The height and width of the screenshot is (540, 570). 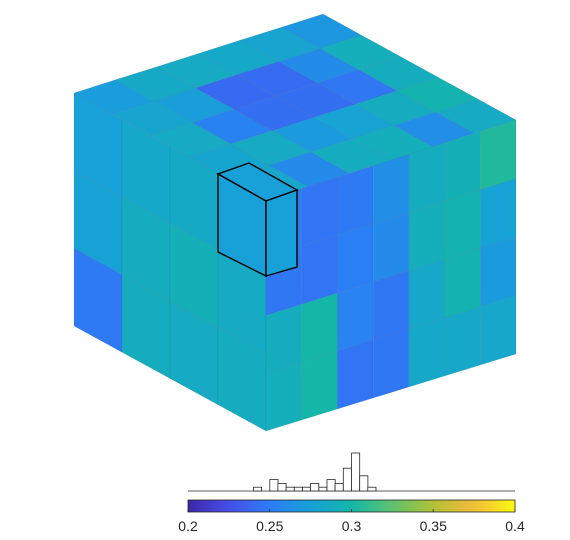 I want to click on colorbar-tick-label: 0.25, so click(x=269, y=526).